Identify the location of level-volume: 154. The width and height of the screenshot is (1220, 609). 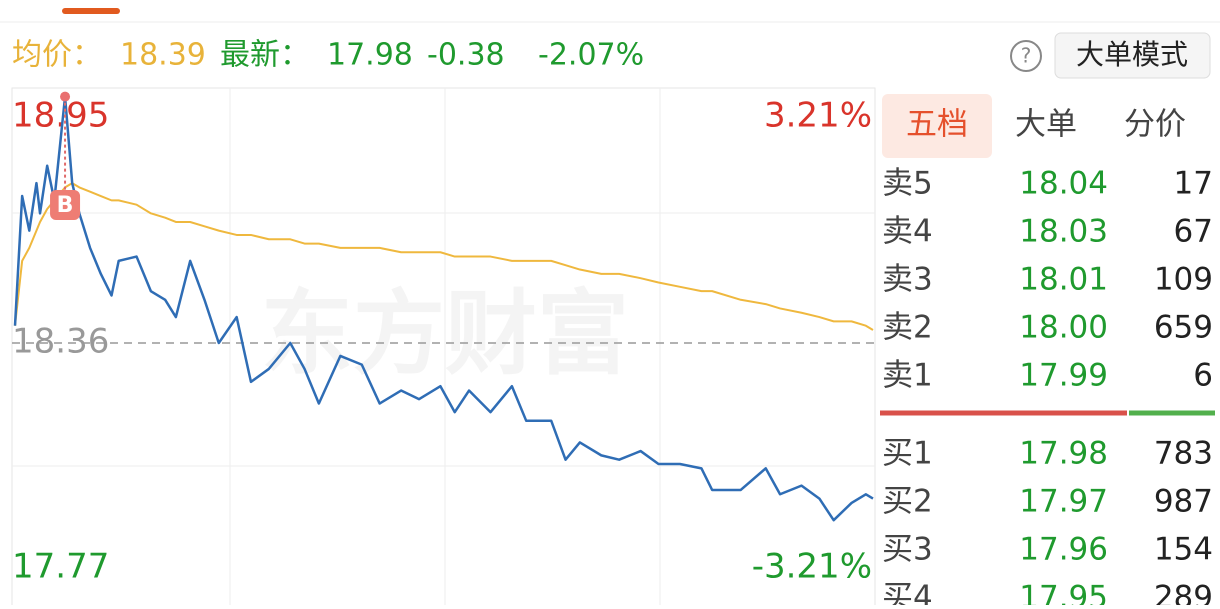
(1183, 550).